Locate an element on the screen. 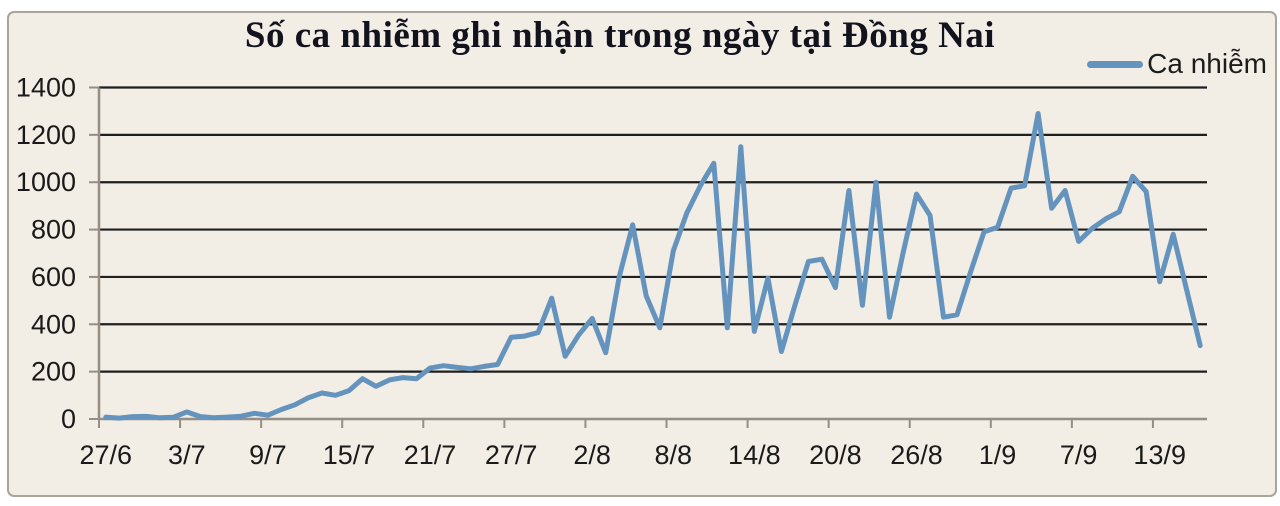 Image resolution: width=1280 pixels, height=506 pixels. y-axis-label: 0 is located at coordinates (68, 419).